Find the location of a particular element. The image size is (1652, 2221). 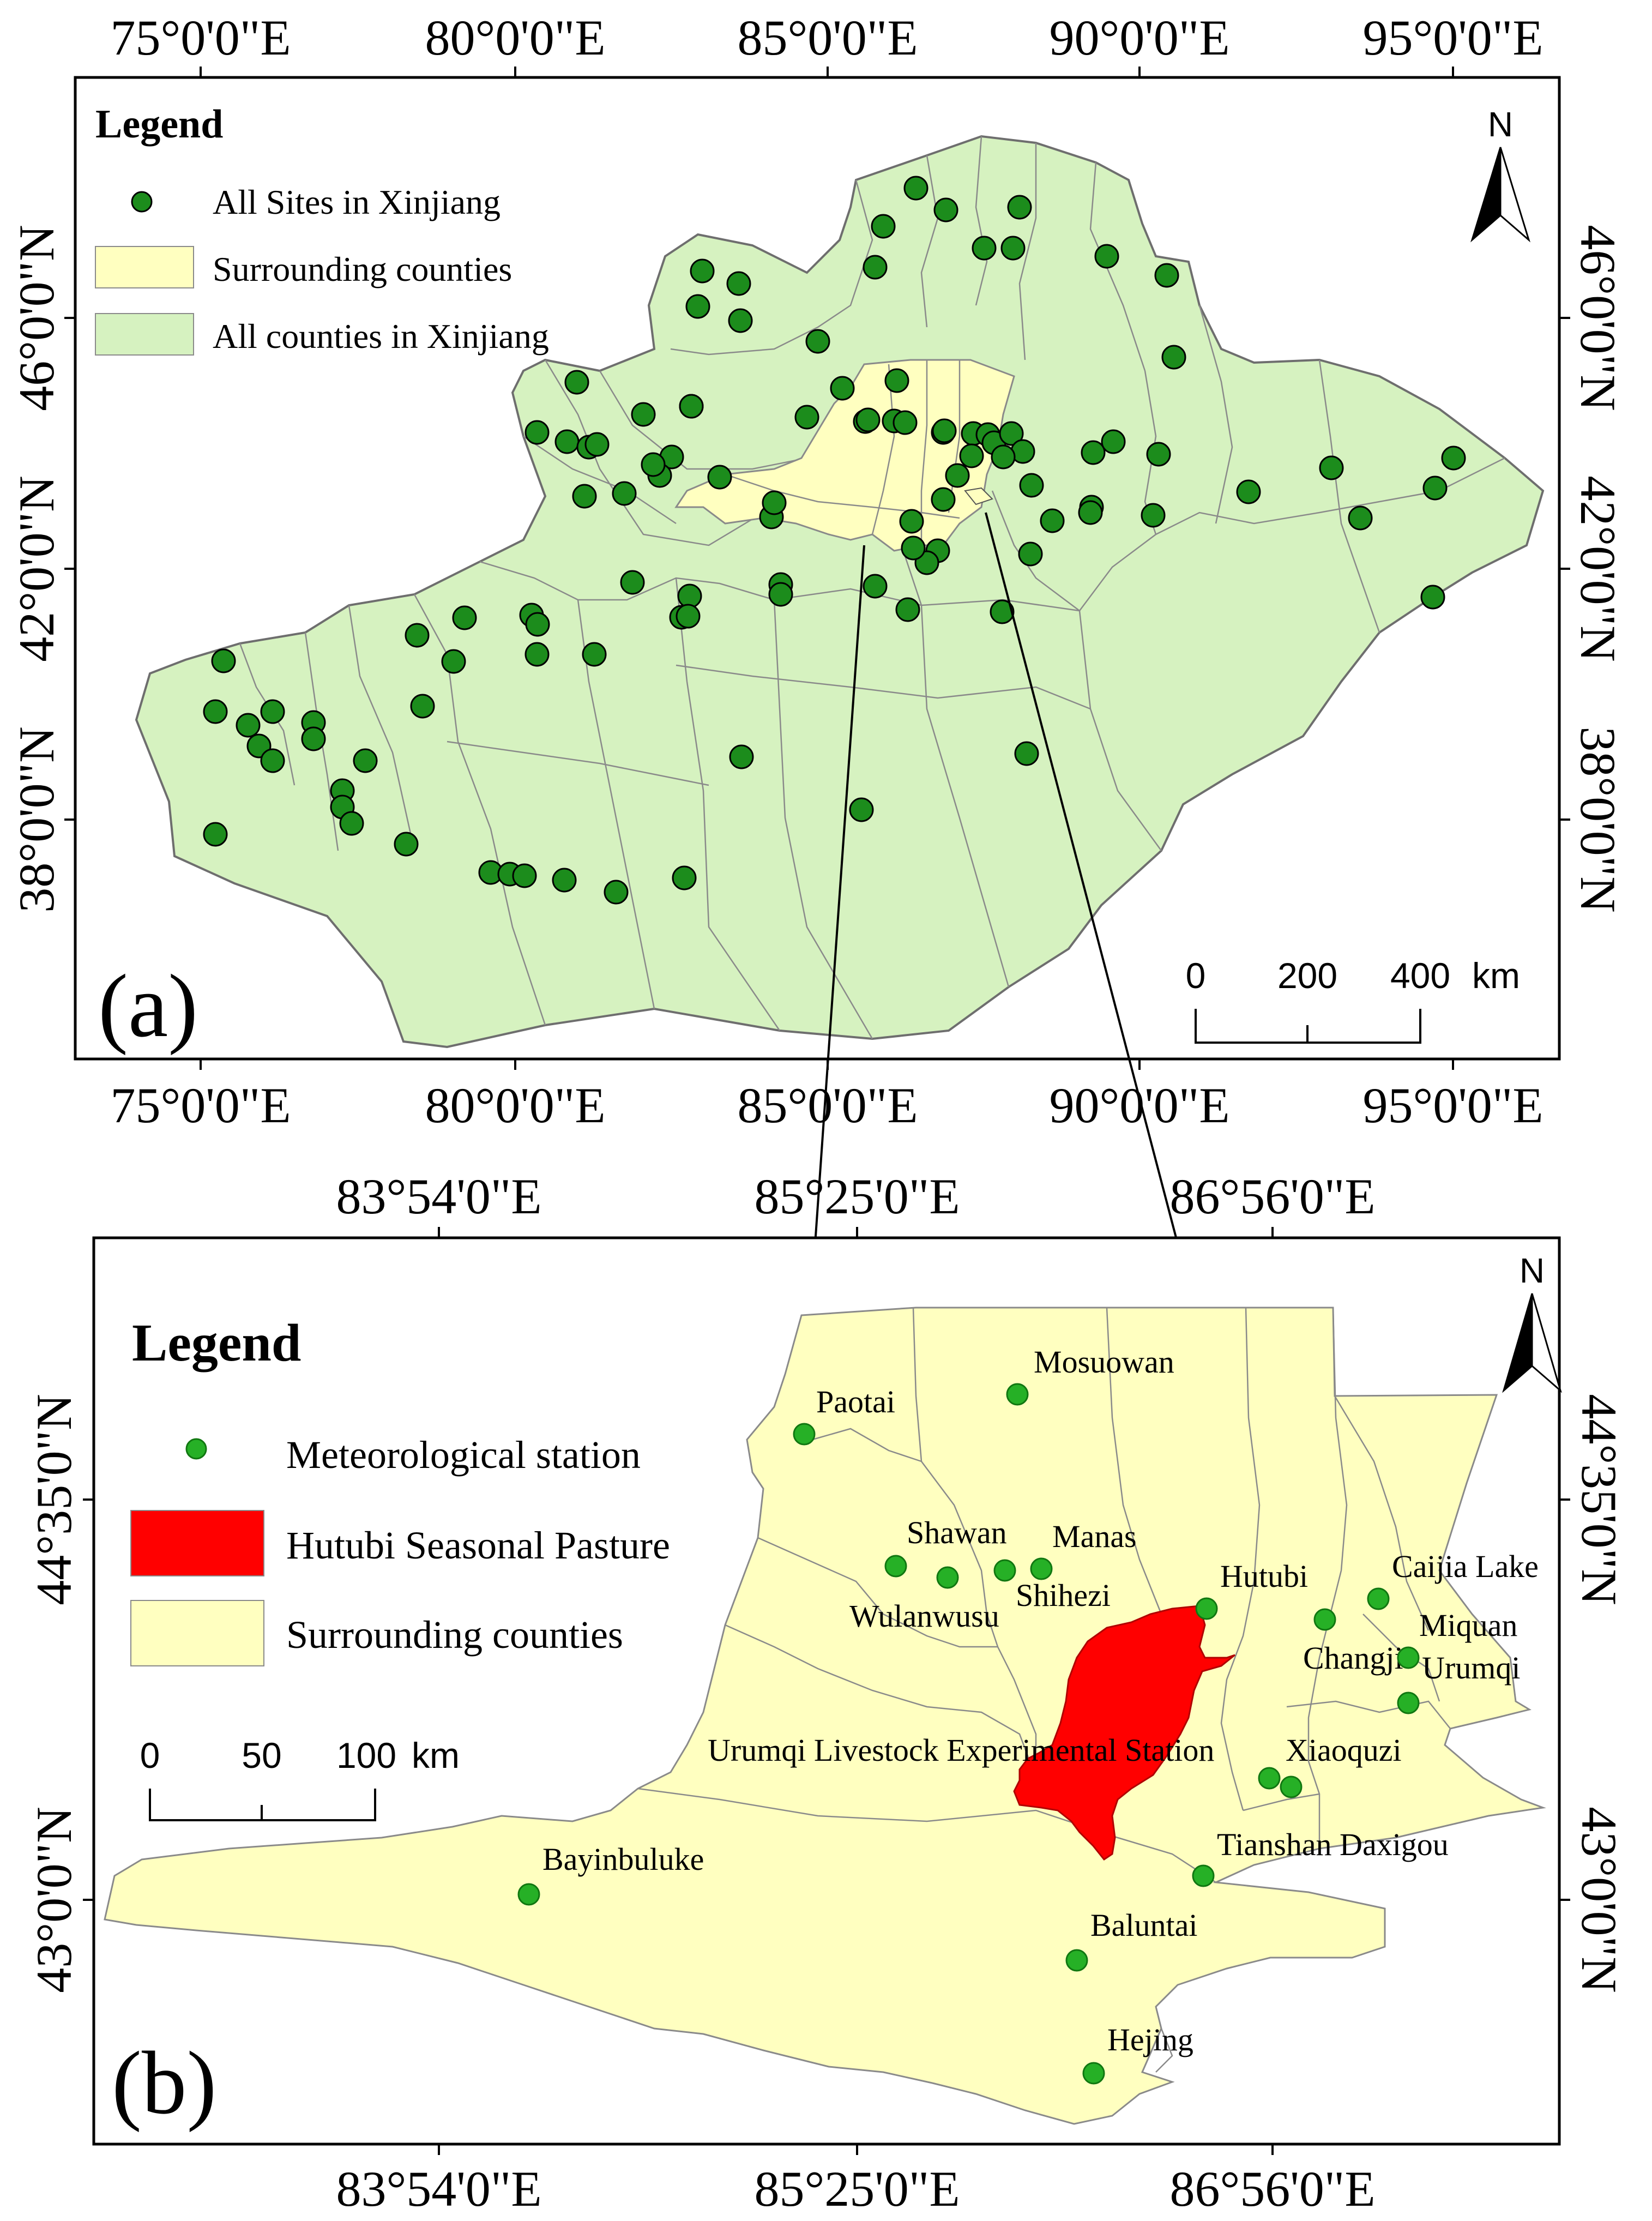

panel-a-right-tick: 42°0'0"N is located at coordinates (1598, 568).